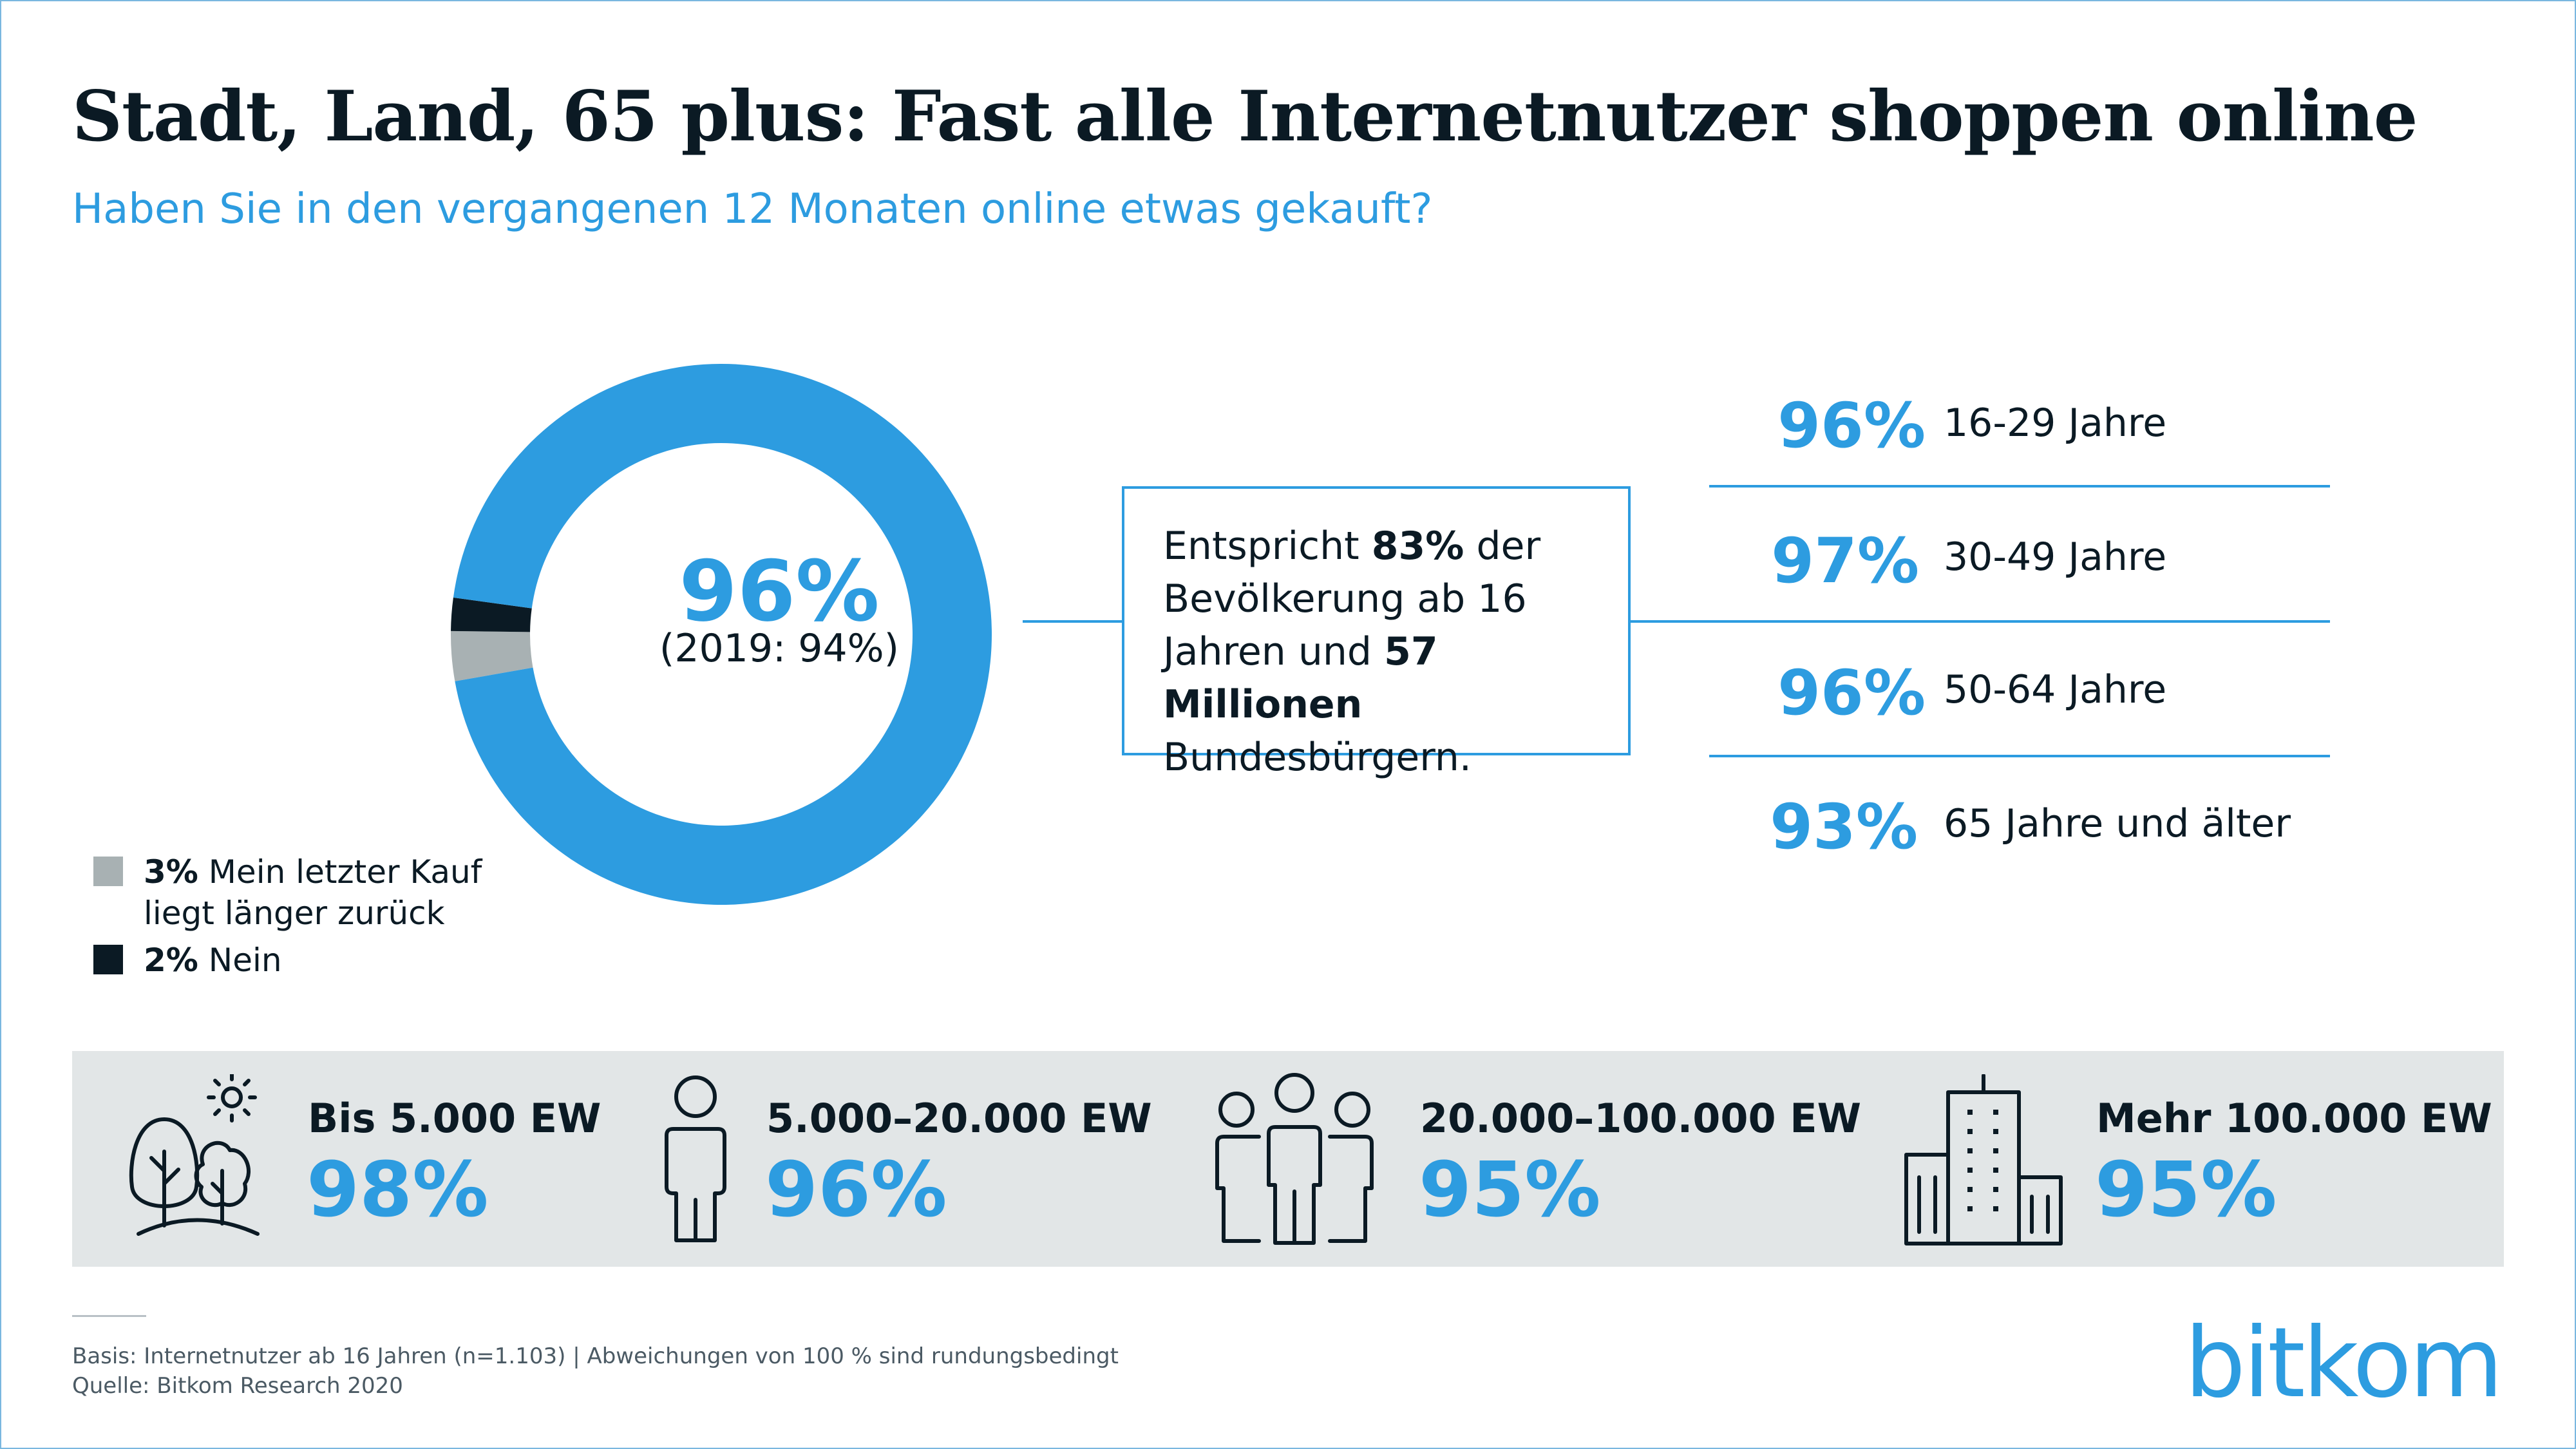  What do you see at coordinates (398, 1189) in the screenshot?
I see `town-pct-1: 98%` at bounding box center [398, 1189].